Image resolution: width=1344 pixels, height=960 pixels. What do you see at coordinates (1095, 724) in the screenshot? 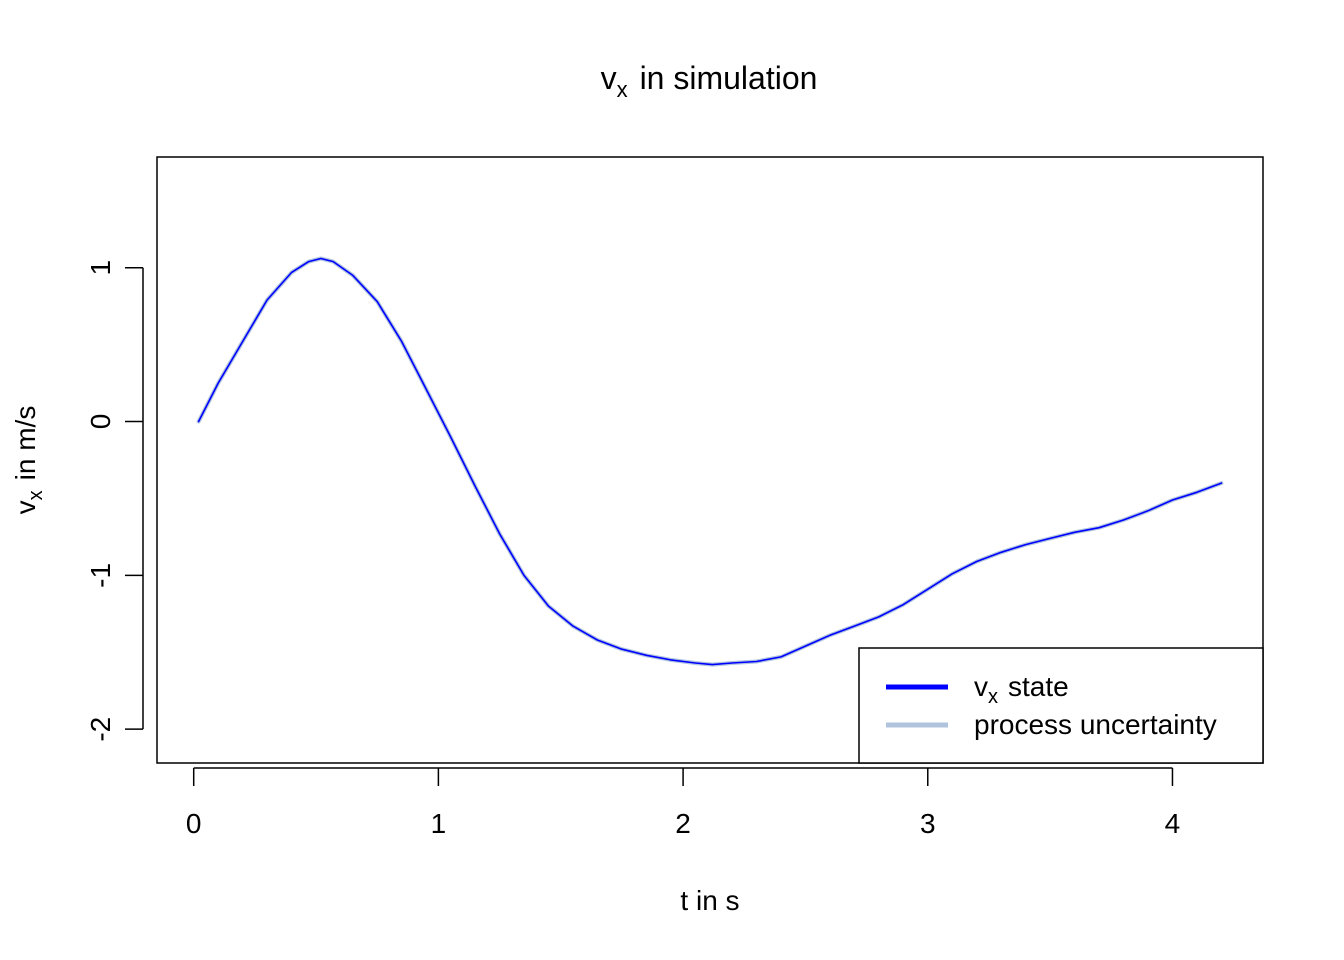
I see `legend-label-uncertainty: process uncertainty` at bounding box center [1095, 724].